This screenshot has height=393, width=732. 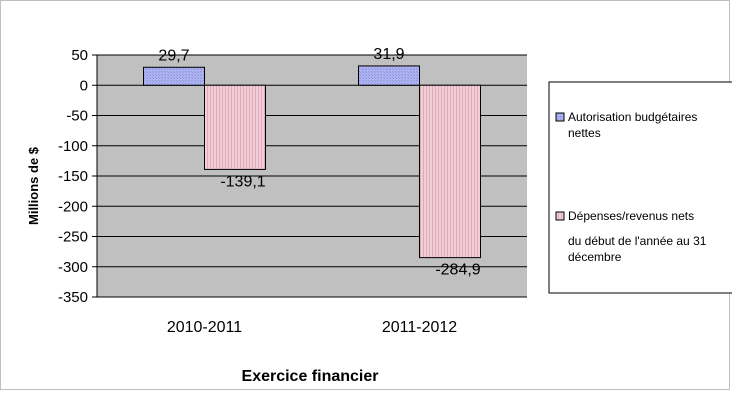 I want to click on legend-label-series-1: Autorisation budgétaires nettes, so click(x=634, y=125).